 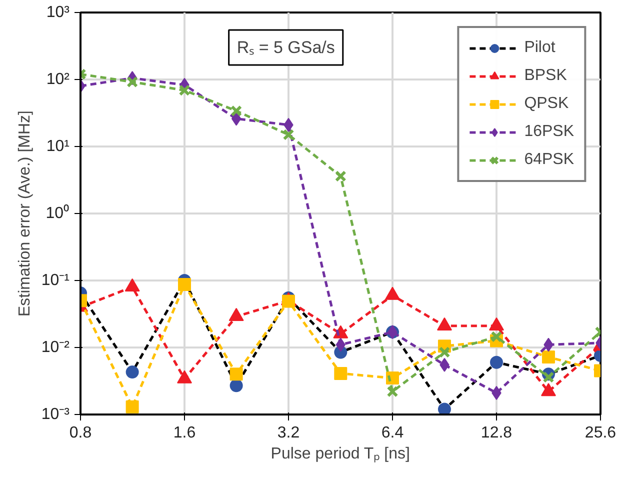 I want to click on legend-label: BPSK, so click(x=545, y=76).